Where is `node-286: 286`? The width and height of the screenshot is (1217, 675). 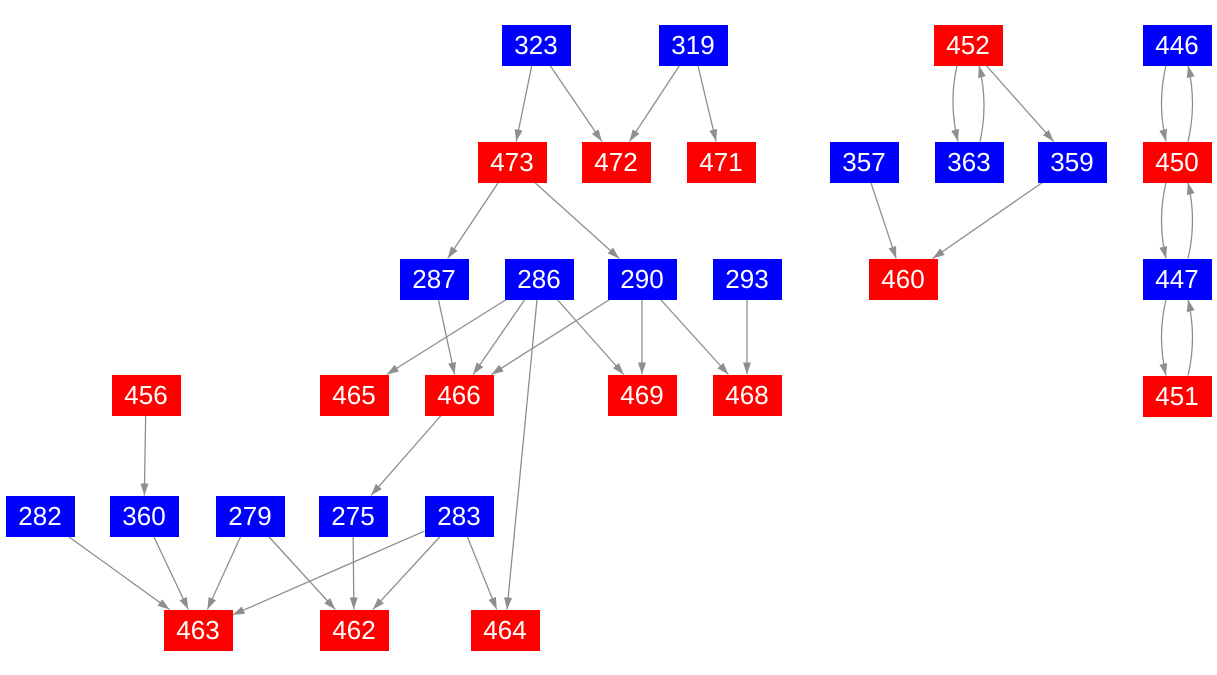 node-286: 286 is located at coordinates (539, 279).